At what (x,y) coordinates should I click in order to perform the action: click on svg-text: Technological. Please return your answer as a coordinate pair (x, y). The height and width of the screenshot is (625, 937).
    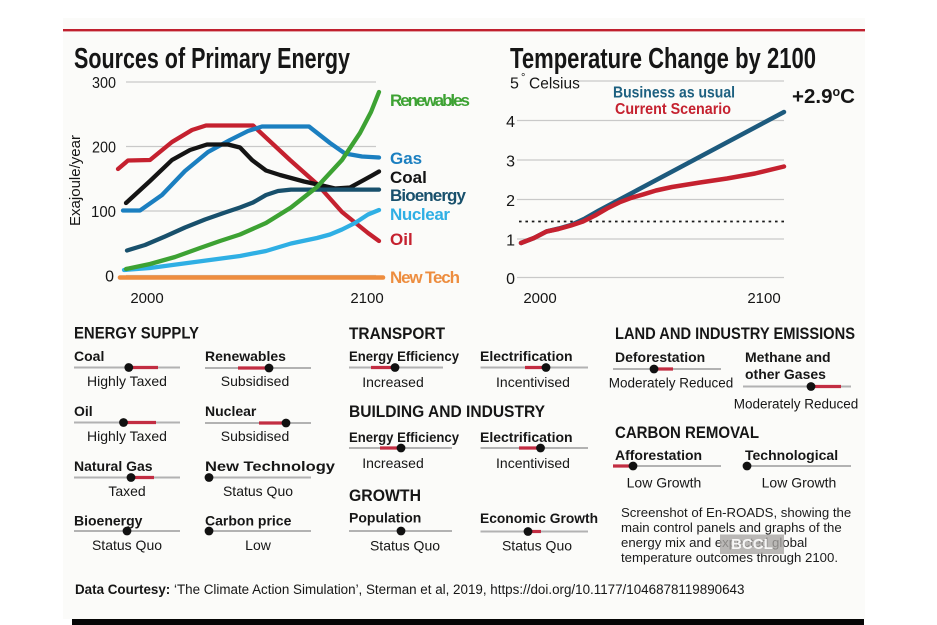
    Looking at the image, I should click on (791, 455).